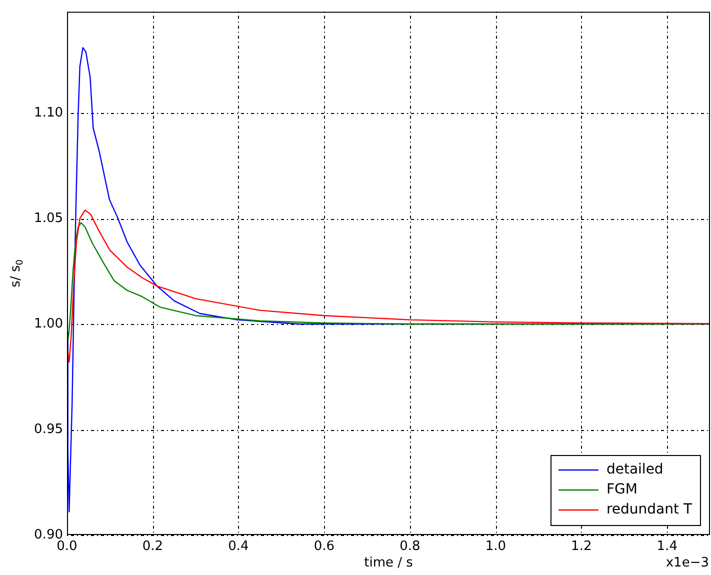  Describe the element at coordinates (667, 546) in the screenshot. I see `x-tick-label: 1.4` at that location.